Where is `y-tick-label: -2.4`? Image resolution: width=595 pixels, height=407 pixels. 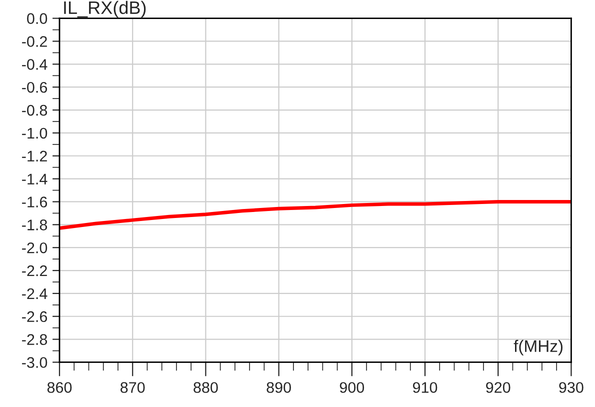
y-tick-label: -2.4 is located at coordinates (35, 293).